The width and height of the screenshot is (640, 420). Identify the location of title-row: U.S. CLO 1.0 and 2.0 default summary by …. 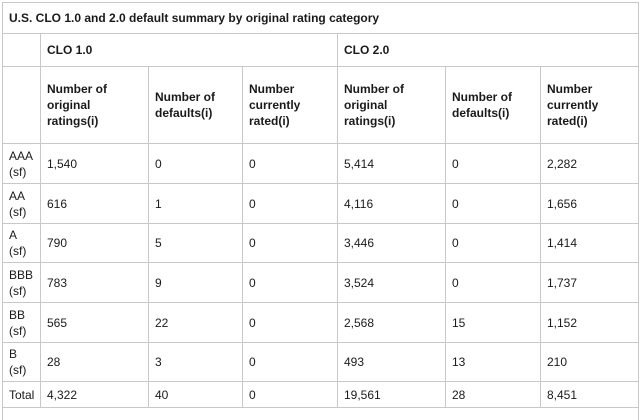
(320, 18).